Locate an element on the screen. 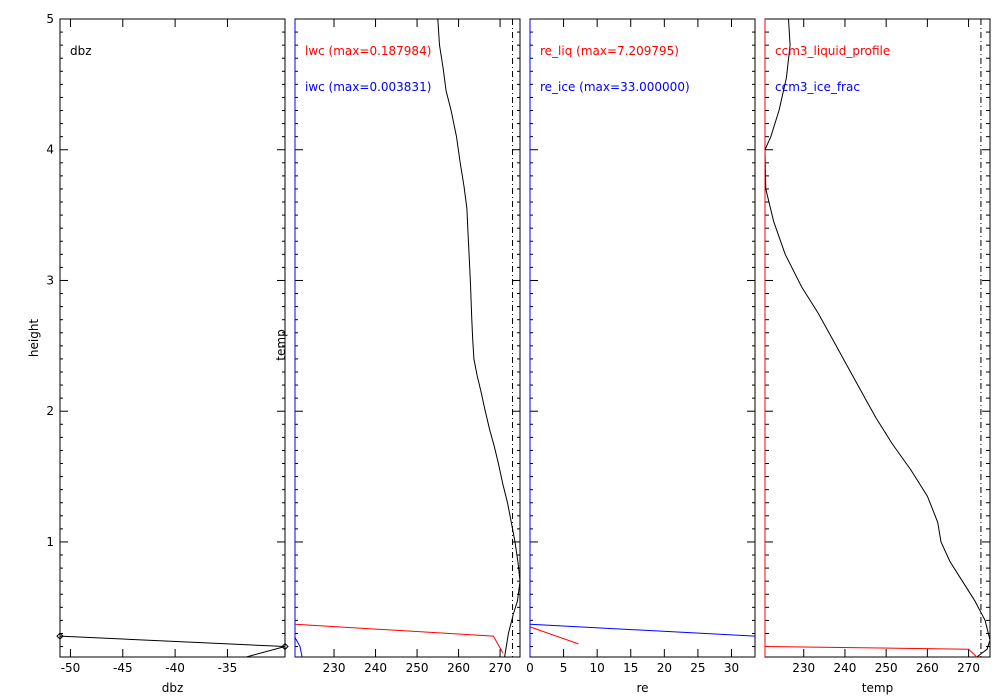 The height and width of the screenshot is (700, 1000). x-tick-label: -35 is located at coordinates (228, 668).